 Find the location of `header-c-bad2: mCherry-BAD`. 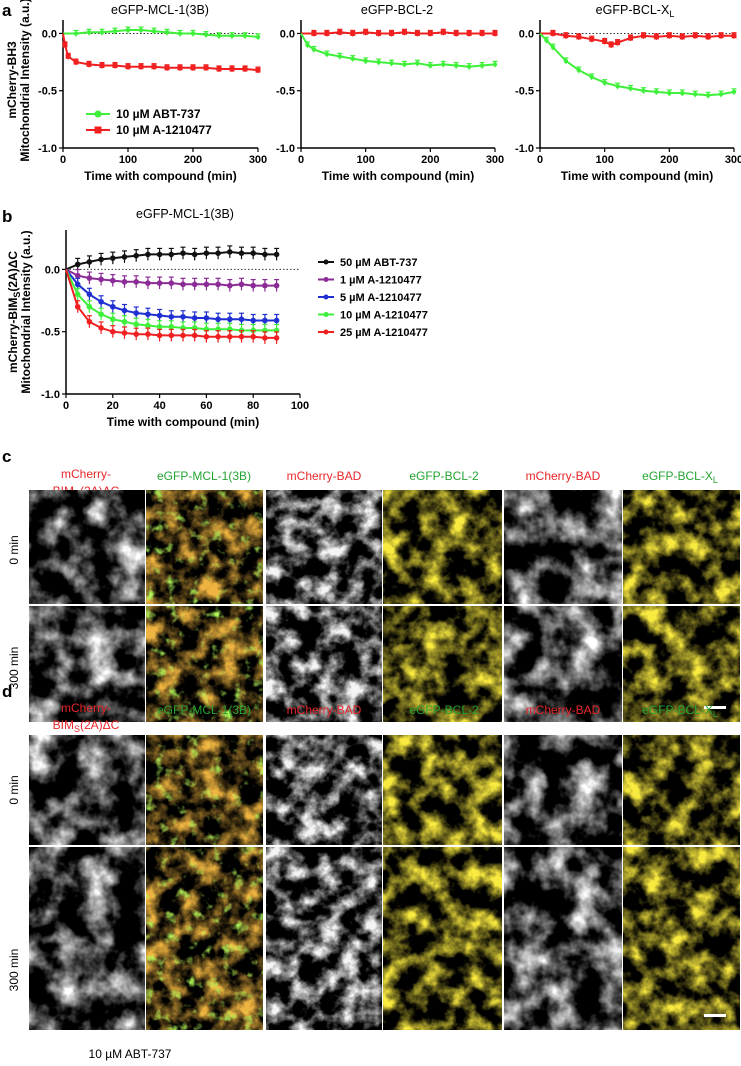

header-c-bad2: mCherry-BAD is located at coordinates (563, 476).